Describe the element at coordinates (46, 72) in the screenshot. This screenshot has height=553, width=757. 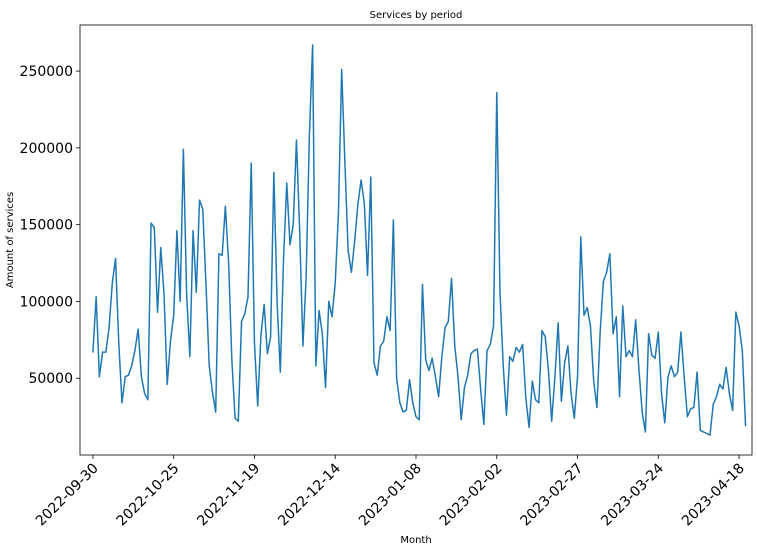
I see `y-tick-label: 250000` at that location.